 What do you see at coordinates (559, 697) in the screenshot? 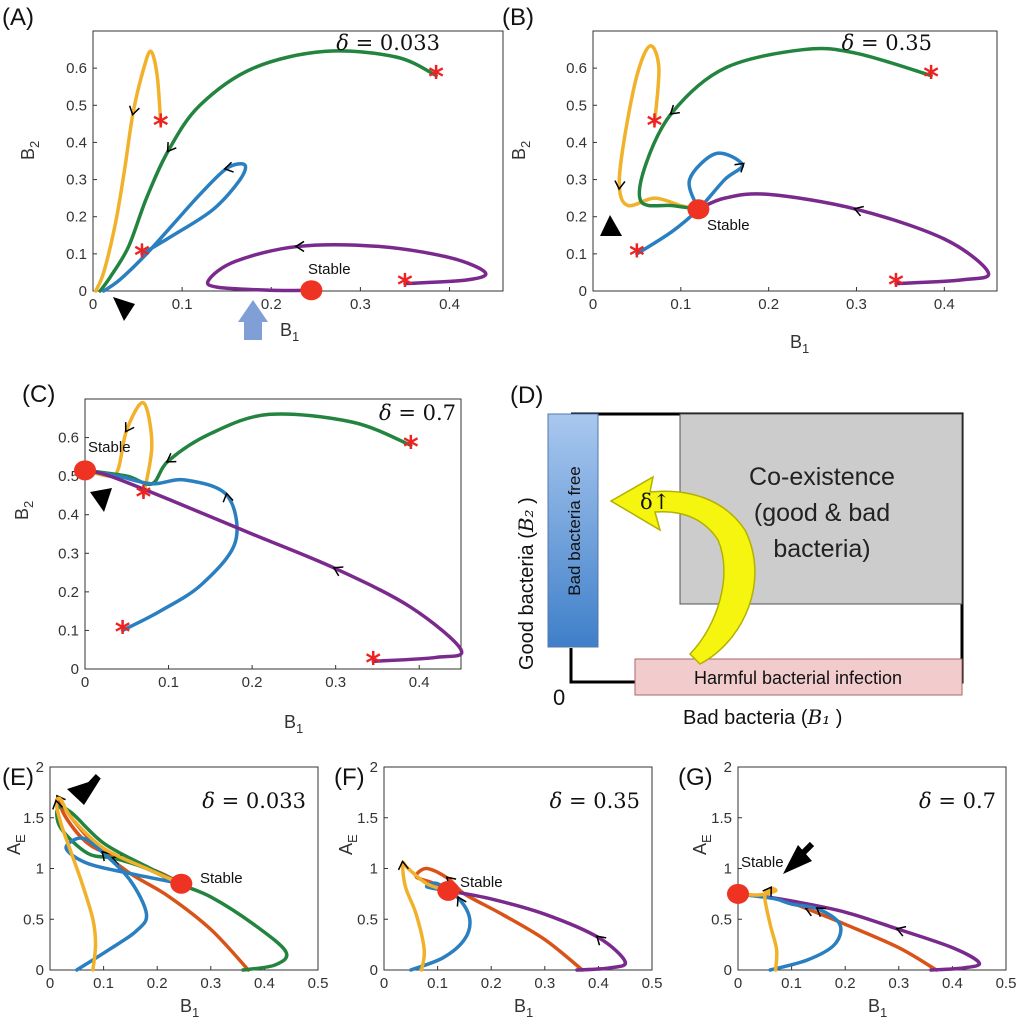
I see `origin-label: 0` at bounding box center [559, 697].